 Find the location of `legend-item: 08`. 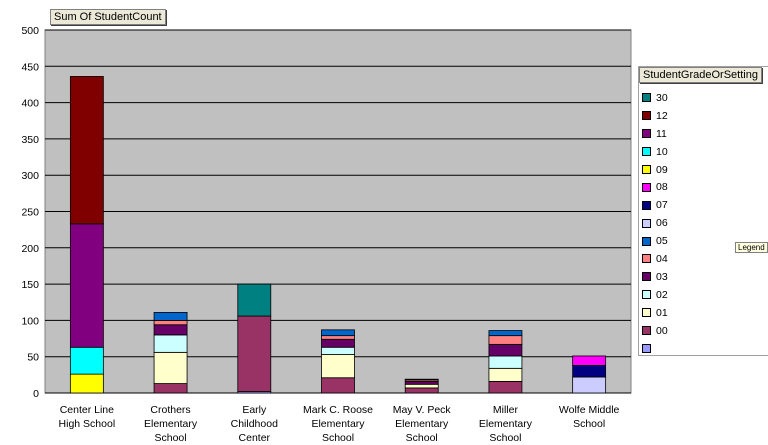

legend-item: 08 is located at coordinates (655, 187).